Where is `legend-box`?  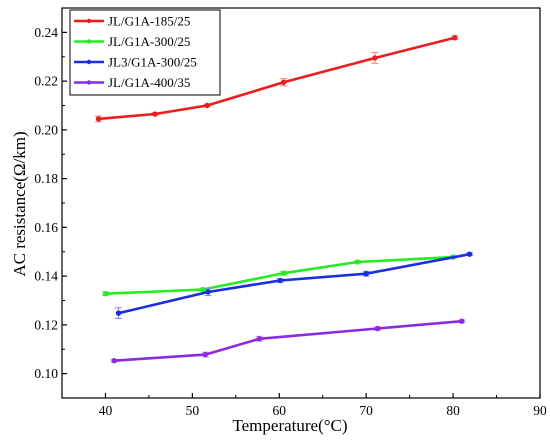
legend-box is located at coordinates (145, 52).